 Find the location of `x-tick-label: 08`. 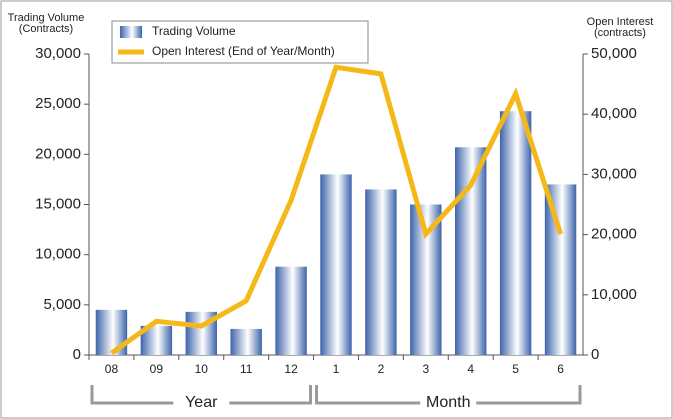

x-tick-label: 08 is located at coordinates (112, 369).